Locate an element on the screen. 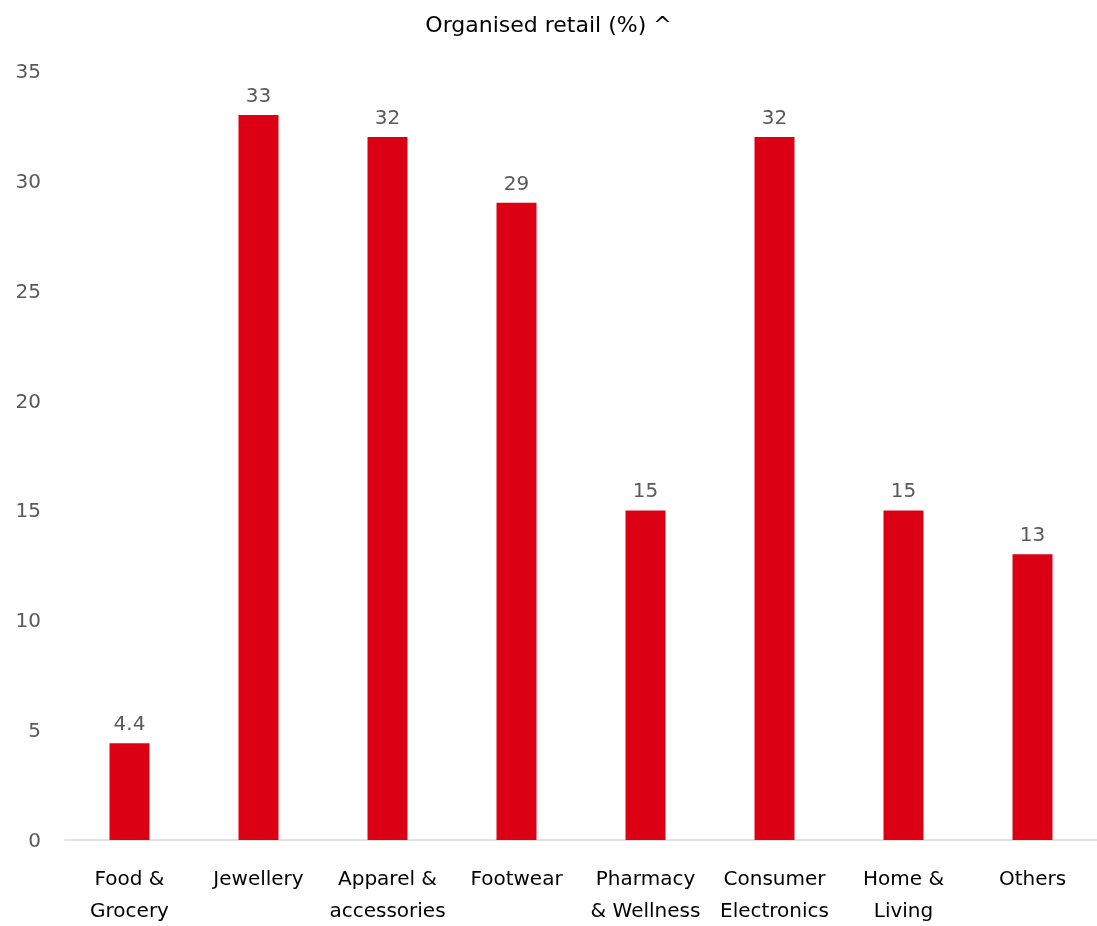 The width and height of the screenshot is (1097, 926). chart-title: Organised retail (%) ^ is located at coordinates (548, 24).